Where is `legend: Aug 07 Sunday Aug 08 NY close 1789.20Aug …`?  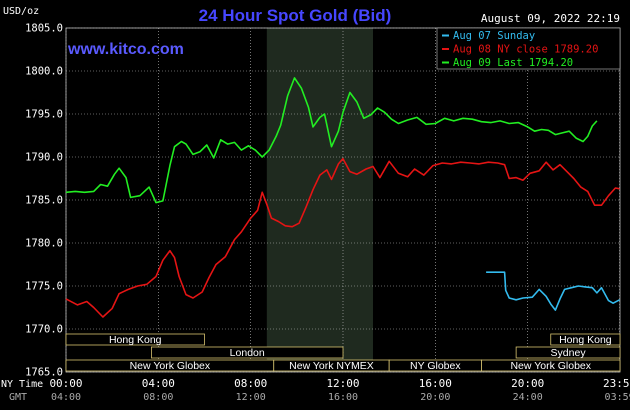
legend: Aug 07 Sunday Aug 08 NY close 1789.20Aug … is located at coordinates (528, 48).